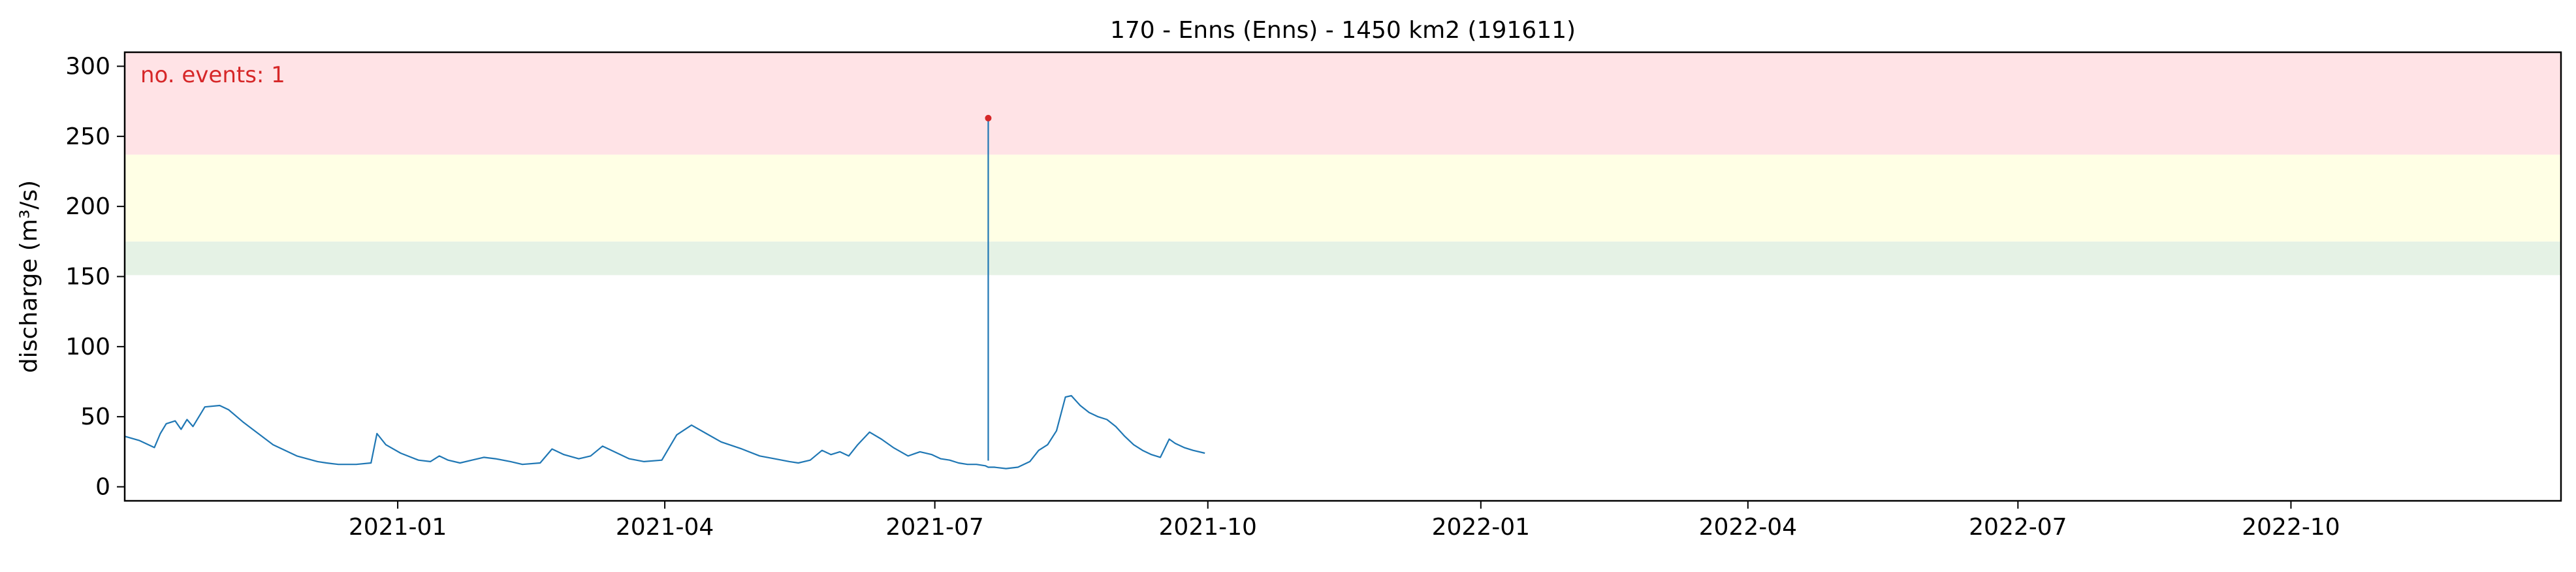 Image resolution: width=2576 pixels, height=572 pixels. What do you see at coordinates (88, 206) in the screenshot?
I see `y-tick-label: 200` at bounding box center [88, 206].